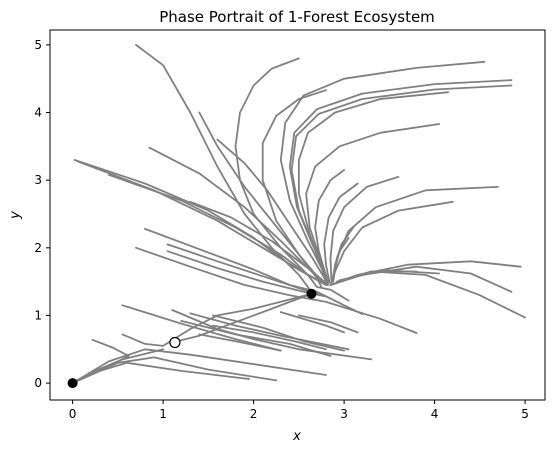 The width and height of the screenshot is (555, 453). What do you see at coordinates (38, 248) in the screenshot?
I see `y-tick-label: 2` at bounding box center [38, 248].